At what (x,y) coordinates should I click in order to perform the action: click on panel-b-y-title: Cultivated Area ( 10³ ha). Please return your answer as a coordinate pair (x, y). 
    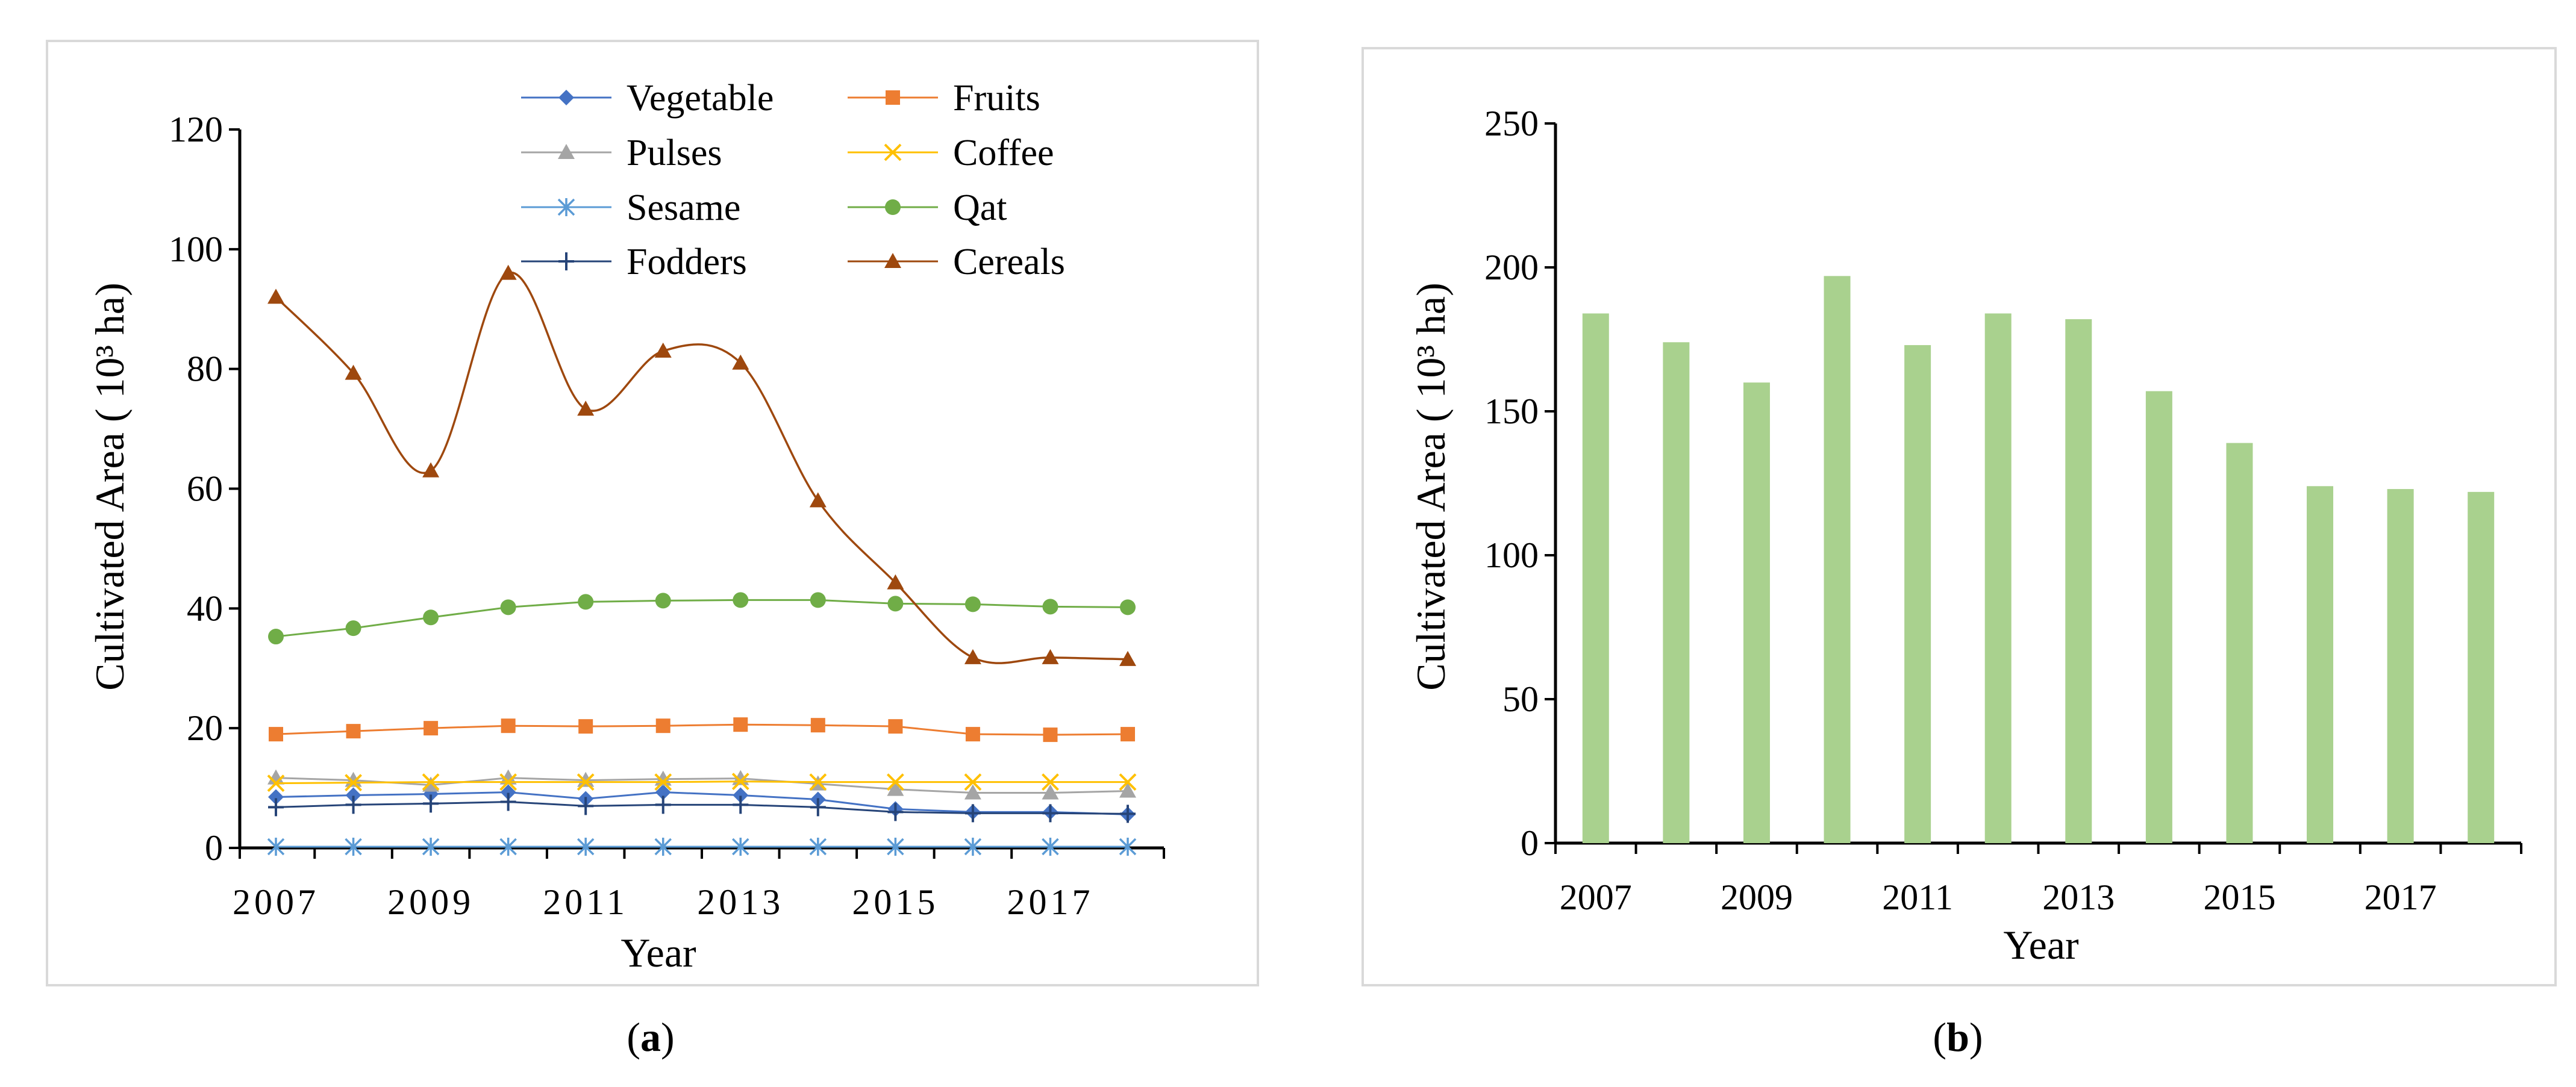
    Looking at the image, I should click on (1431, 486).